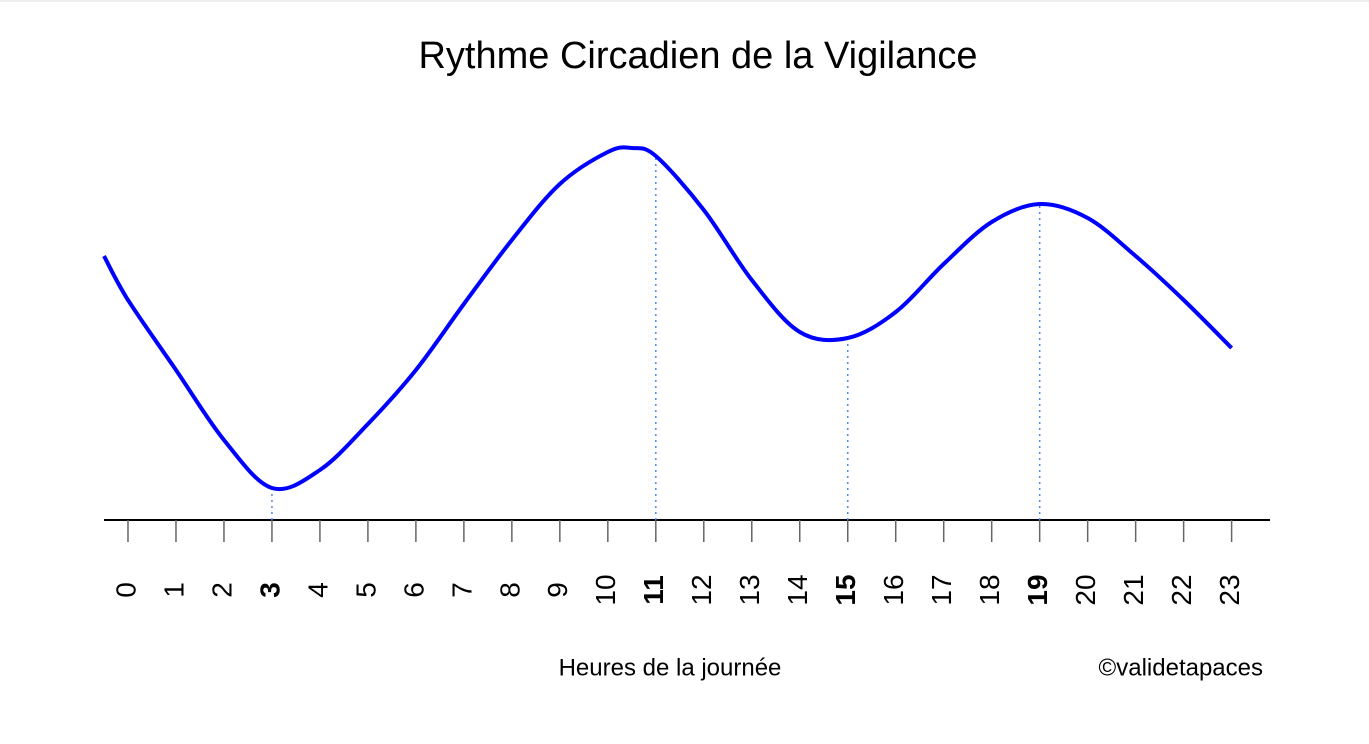 The width and height of the screenshot is (1369, 744). Describe the element at coordinates (749, 589) in the screenshot. I see `x-tick-label: 13` at that location.